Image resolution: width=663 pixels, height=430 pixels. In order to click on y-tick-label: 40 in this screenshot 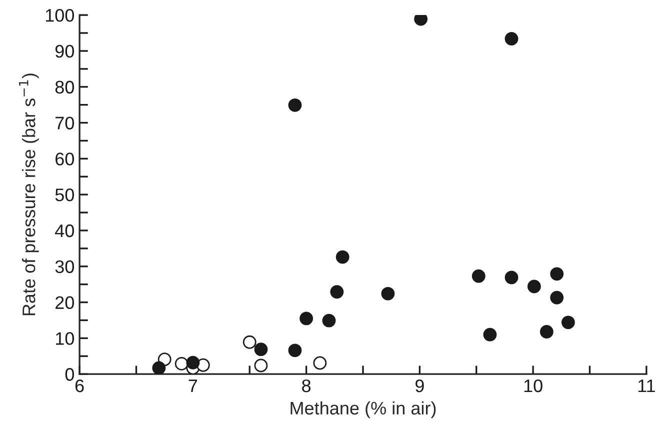, I will do `click(64, 231)`.